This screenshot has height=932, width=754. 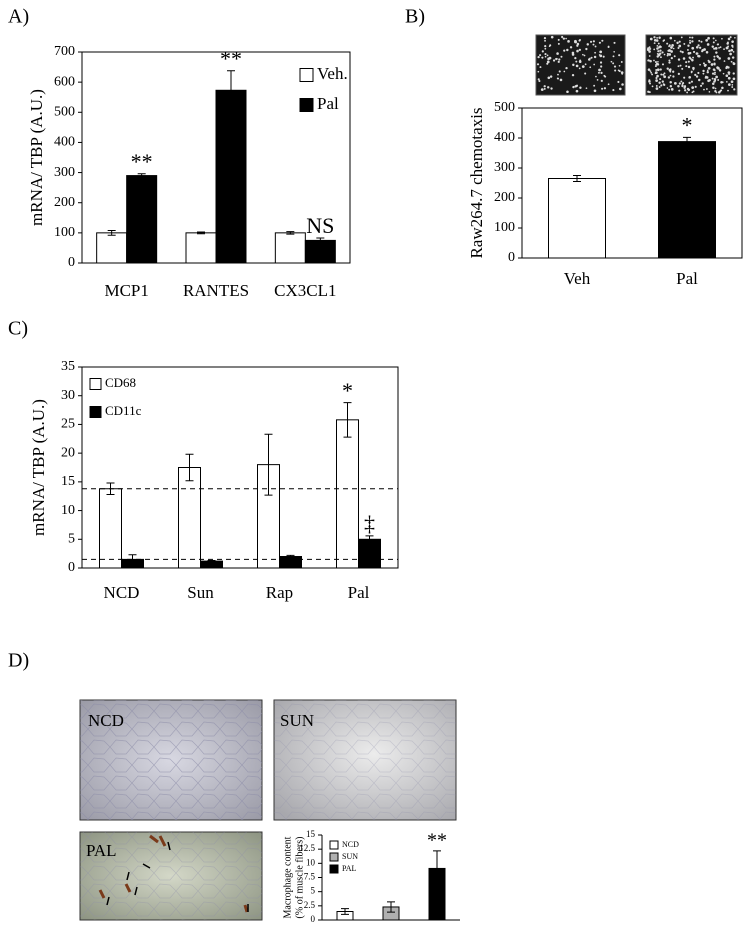 I want to click on x-tick-label: CX3CL1, so click(x=305, y=290).